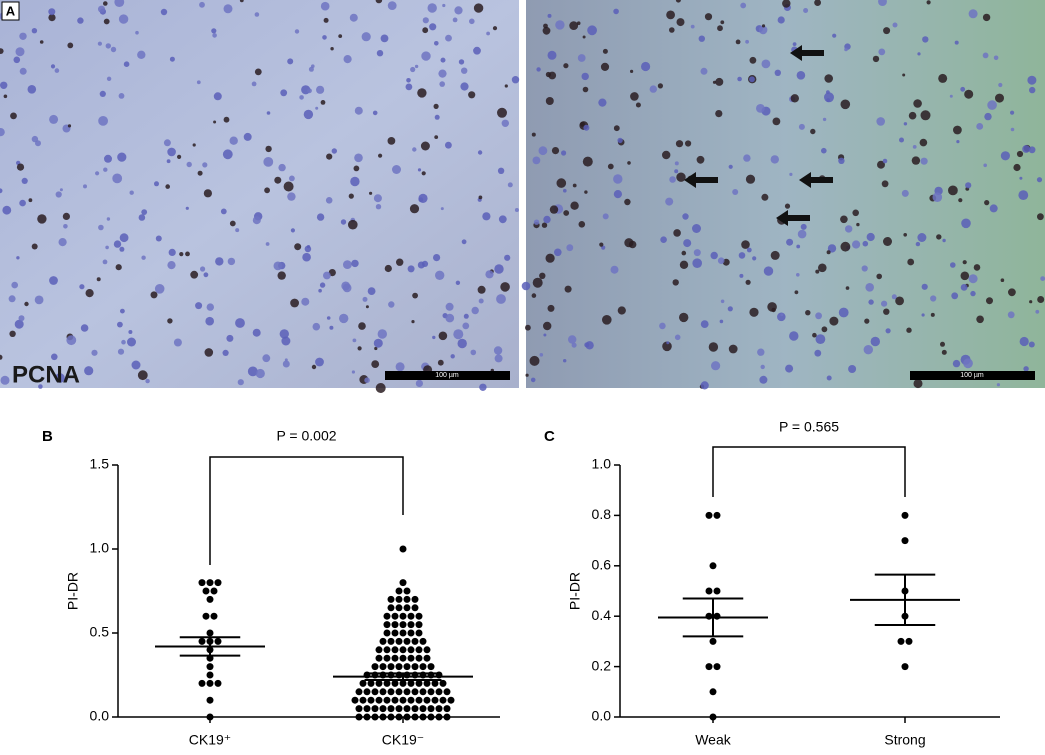 The height and width of the screenshot is (755, 1045). What do you see at coordinates (904, 740) in the screenshot?
I see `x-tick-label: Strong` at bounding box center [904, 740].